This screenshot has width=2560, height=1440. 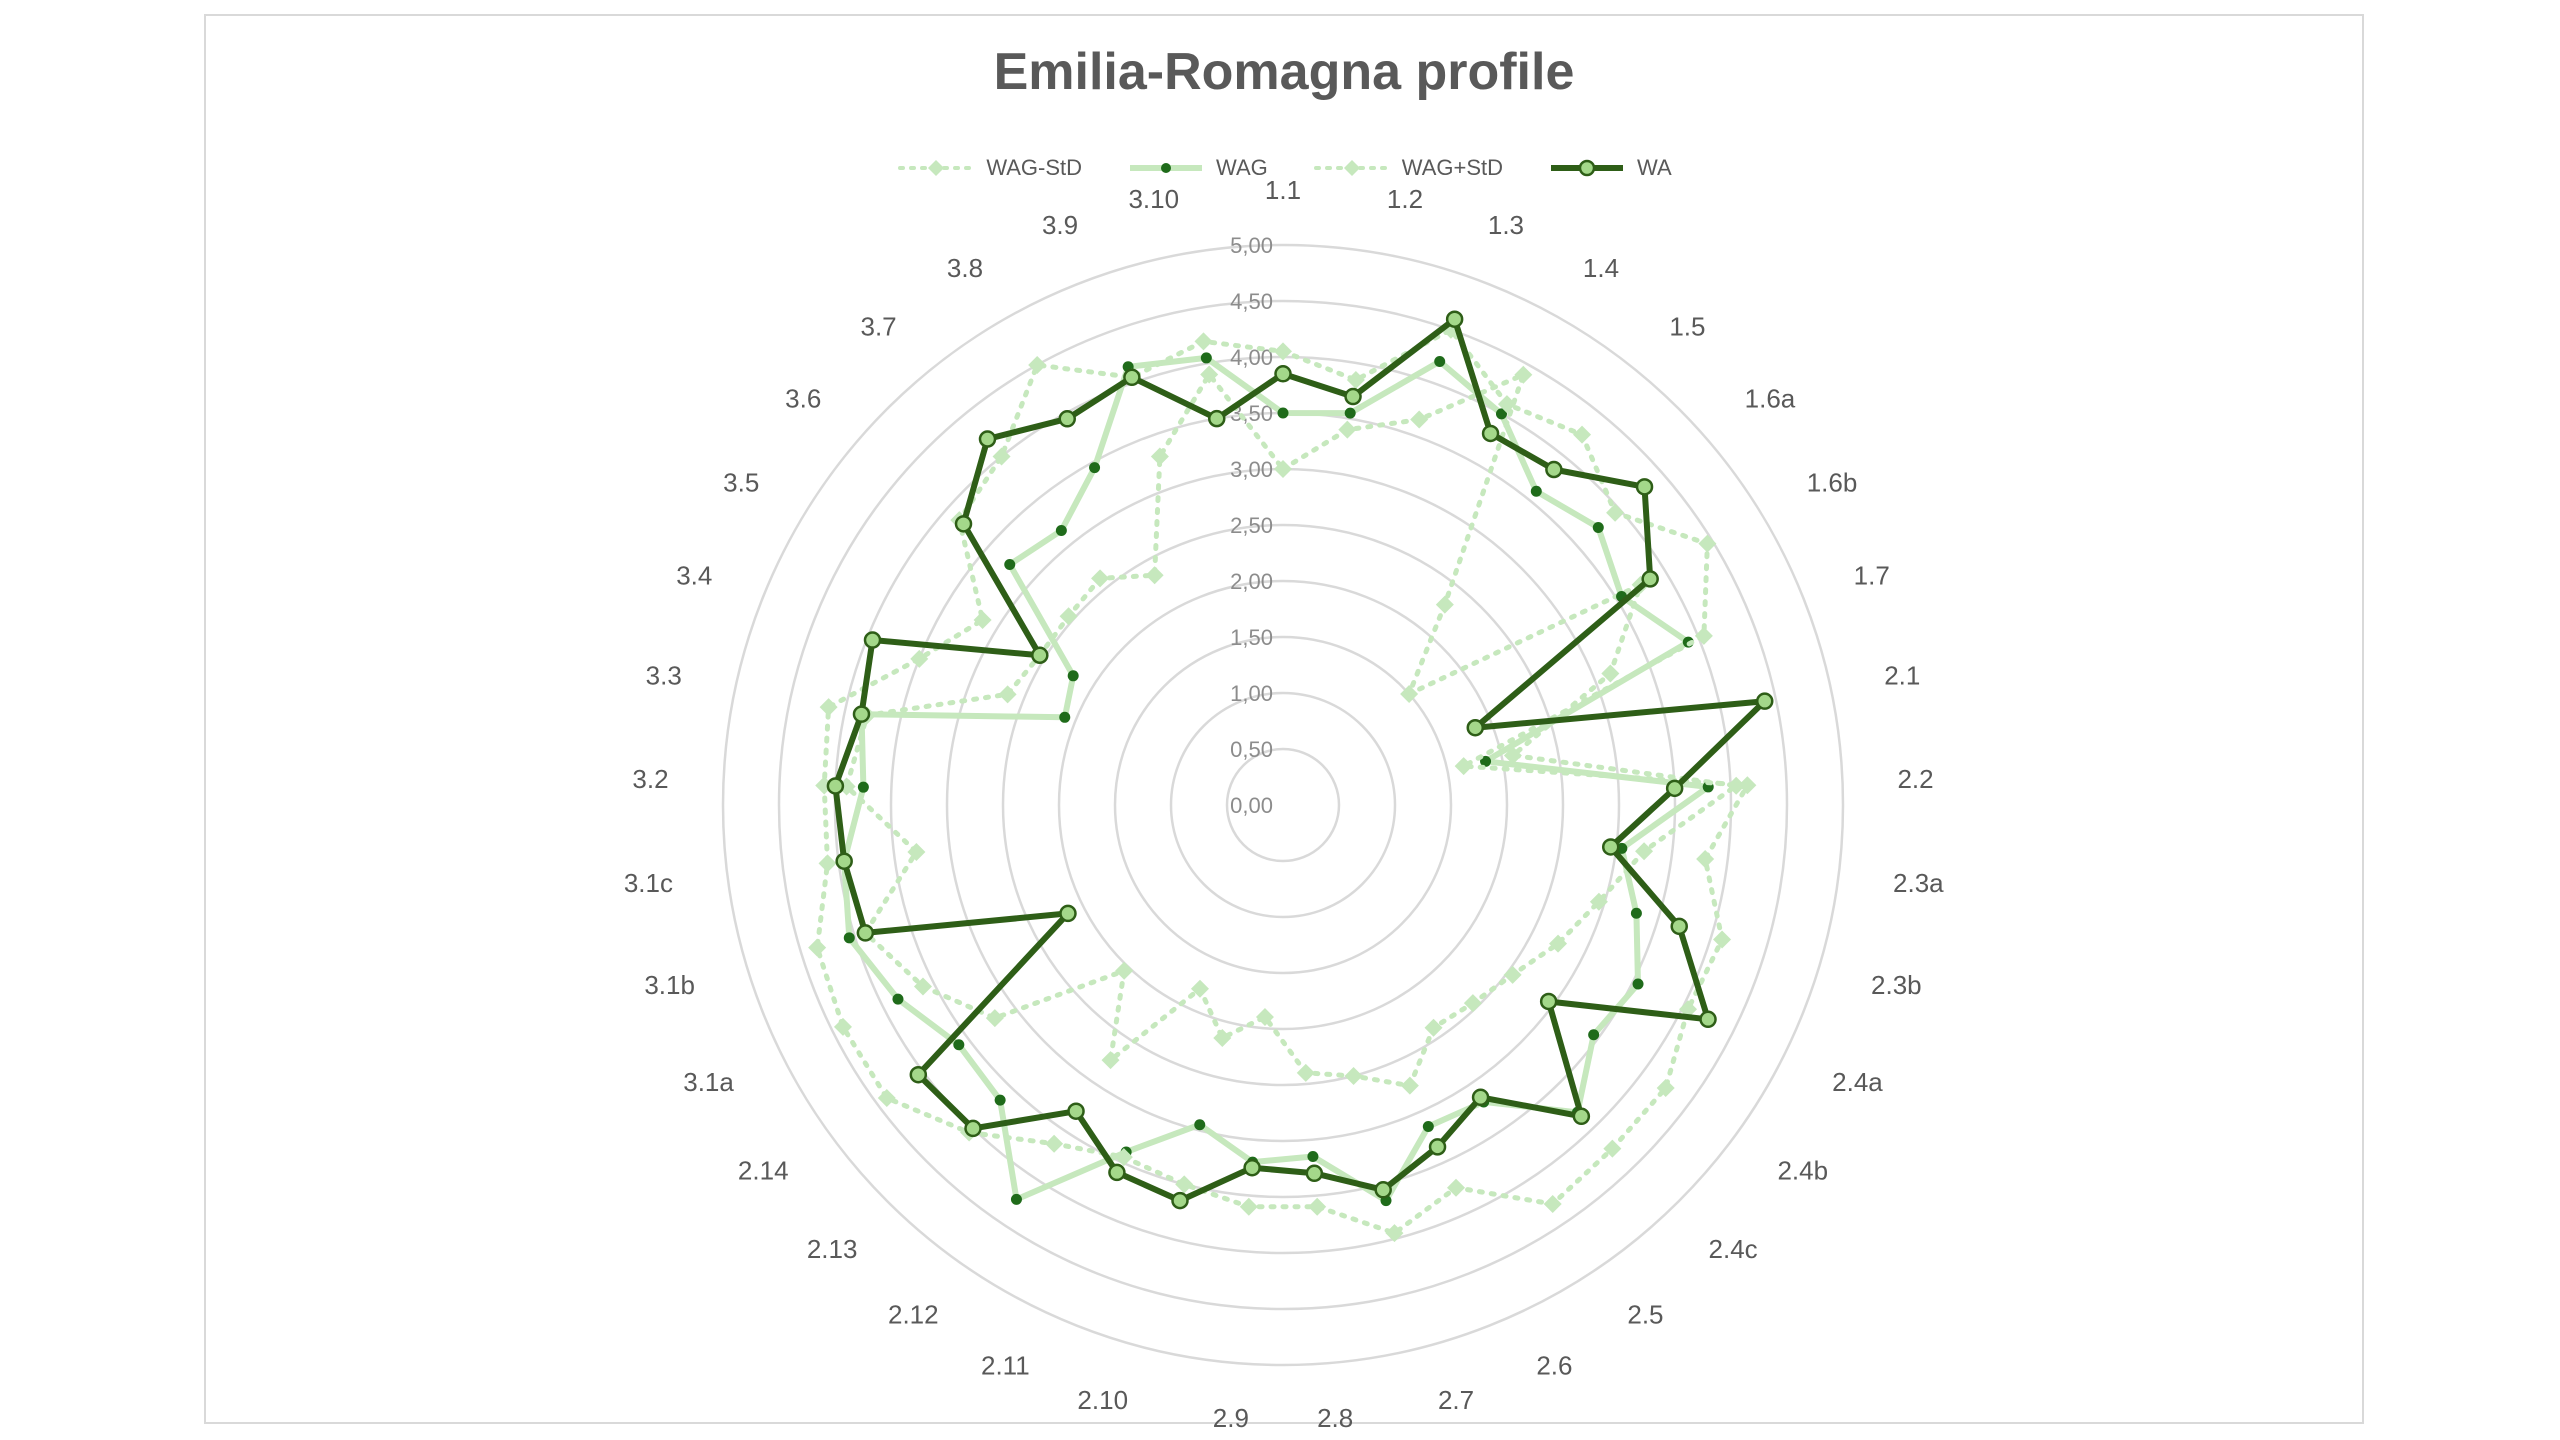 What do you see at coordinates (1251, 693) in the screenshot?
I see `radial-tick-label: 1,00` at bounding box center [1251, 693].